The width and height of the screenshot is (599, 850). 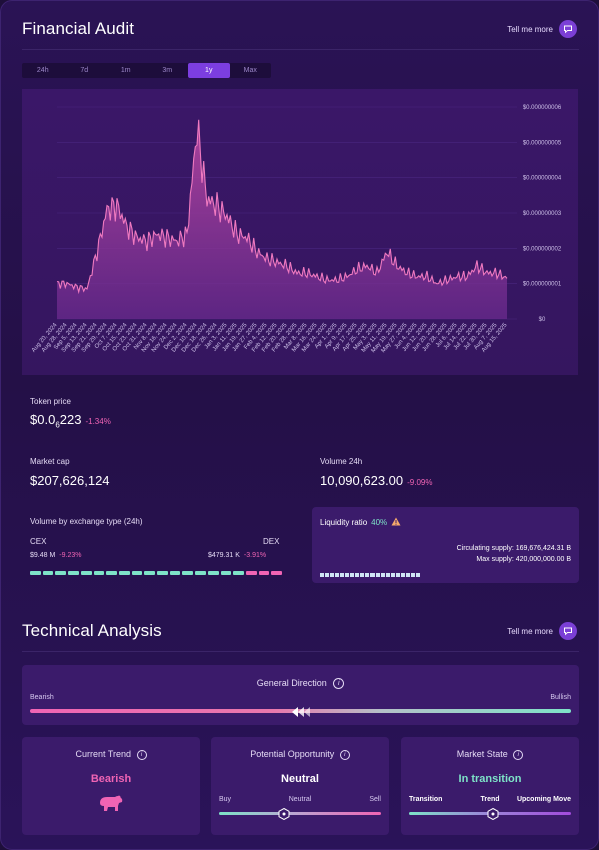 I want to click on range-tabs: 24h 7d 1m 3m 1y Max, so click(x=146, y=70).